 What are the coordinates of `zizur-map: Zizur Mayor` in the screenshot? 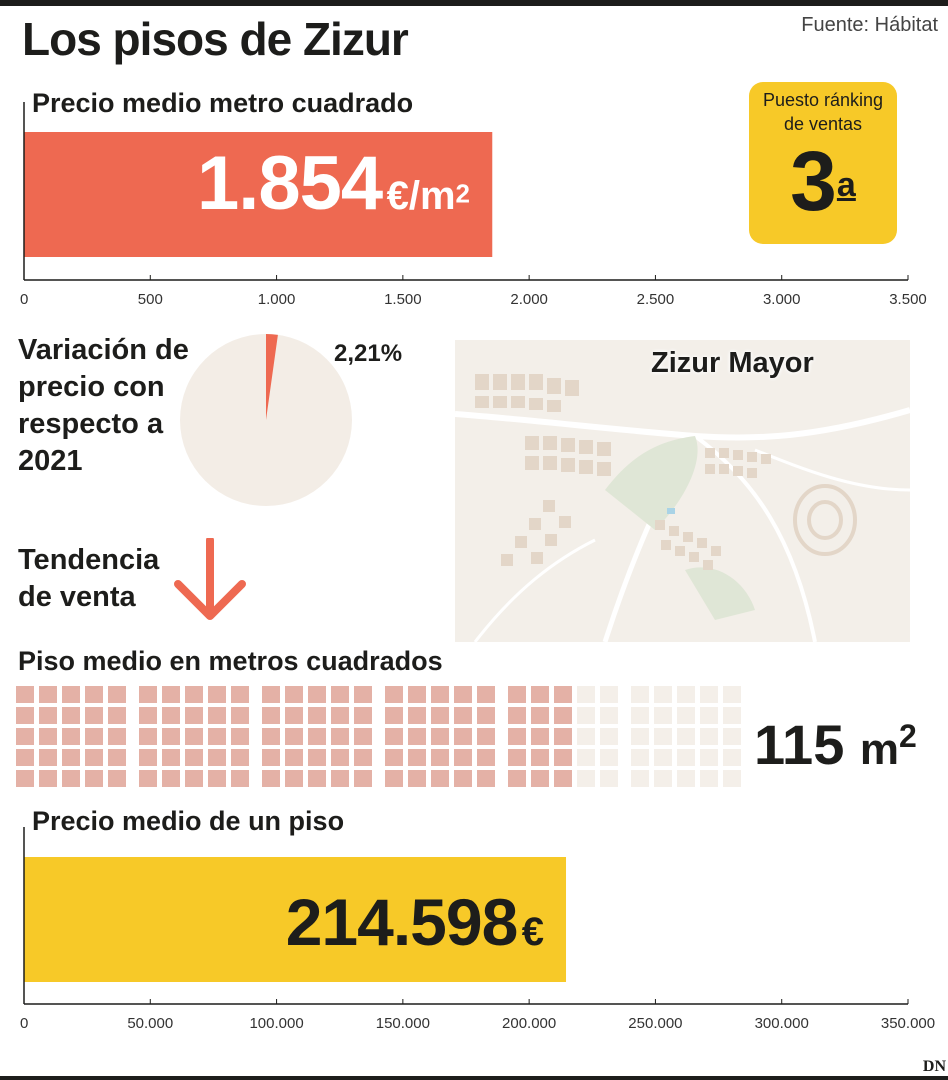 It's located at (682, 491).